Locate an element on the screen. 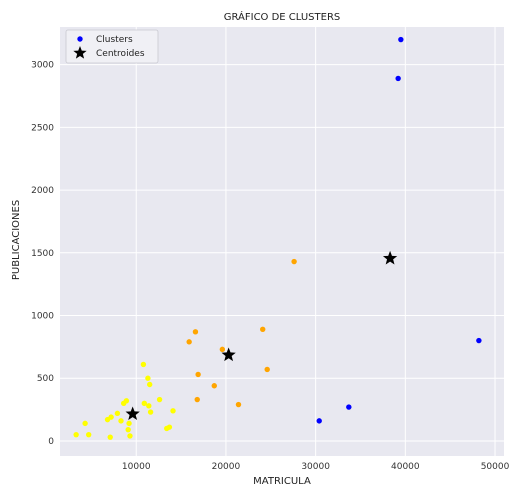 This screenshot has height=488, width=510. legend: Clusters Centroides is located at coordinates (112, 46).